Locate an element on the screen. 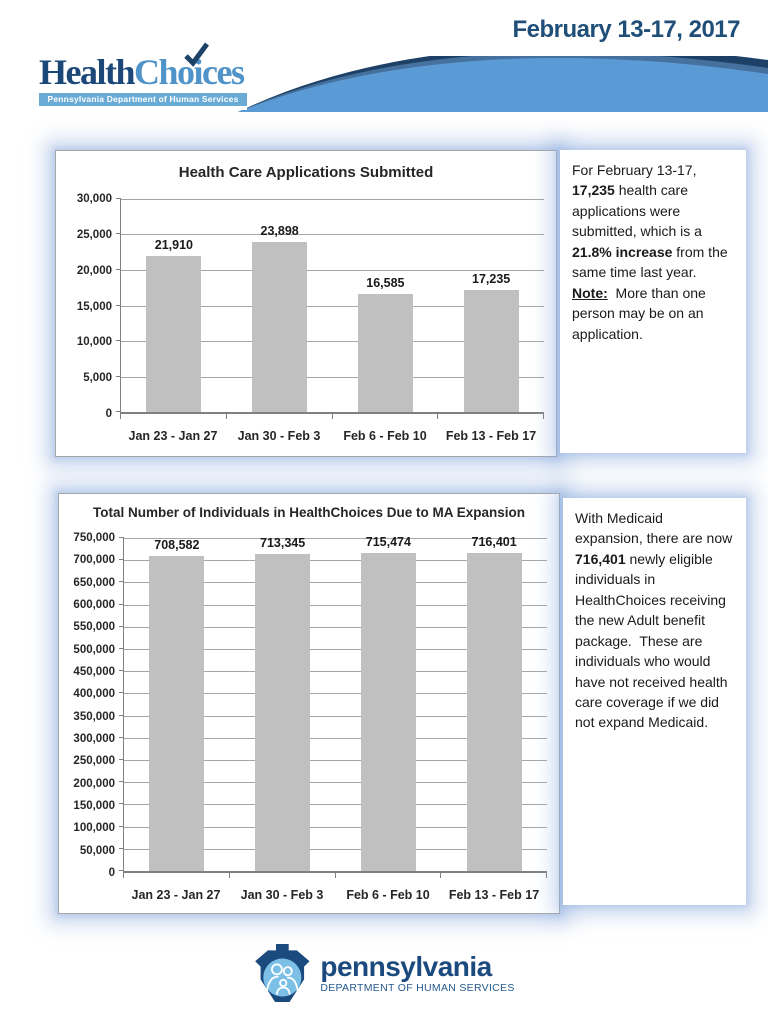 The image size is (768, 1012). y-tick-label: 750,000 is located at coordinates (94, 538).